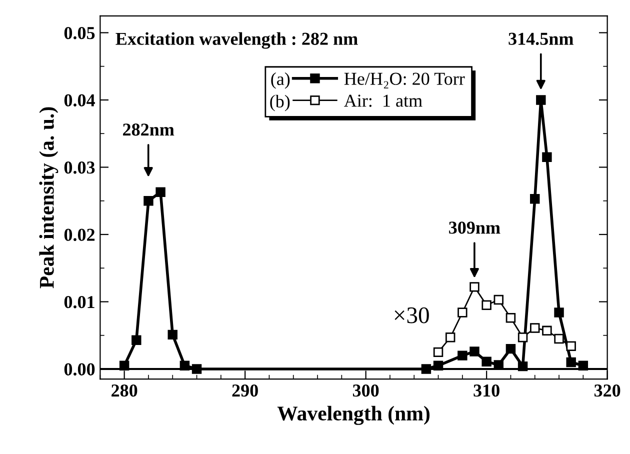 The width and height of the screenshot is (630, 454). I want to click on annotation: 309nm, so click(474, 228).